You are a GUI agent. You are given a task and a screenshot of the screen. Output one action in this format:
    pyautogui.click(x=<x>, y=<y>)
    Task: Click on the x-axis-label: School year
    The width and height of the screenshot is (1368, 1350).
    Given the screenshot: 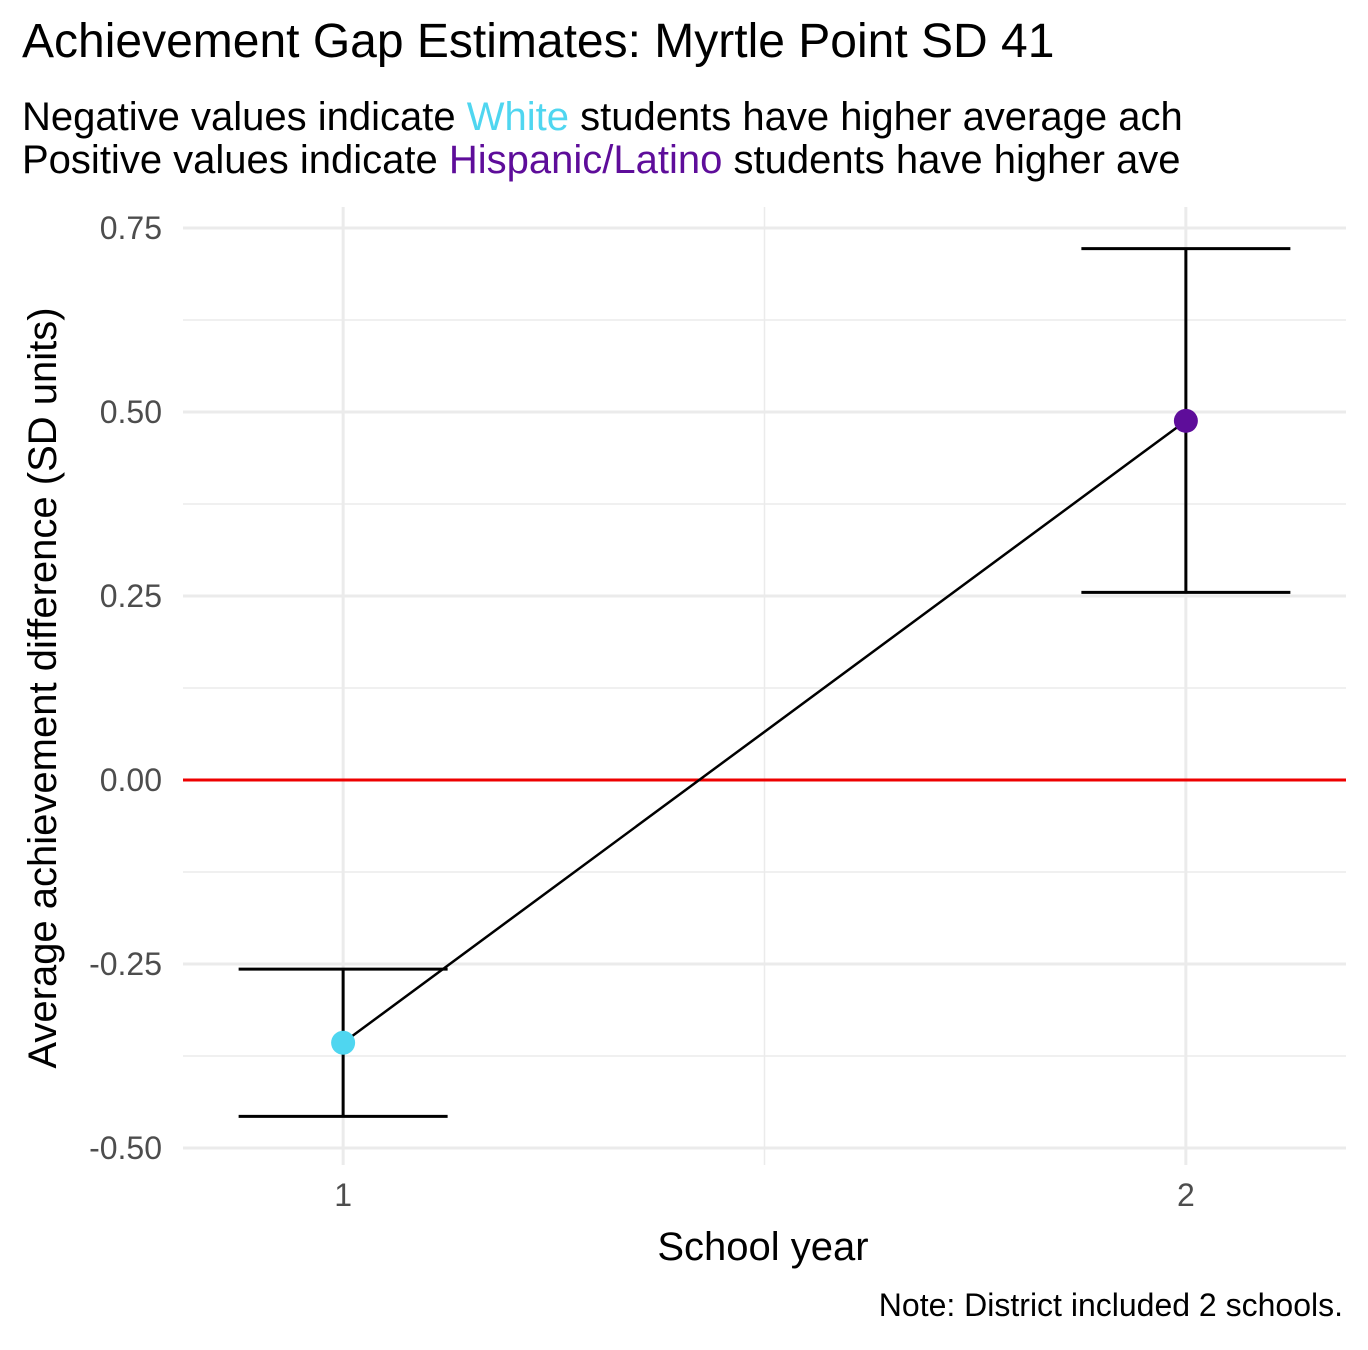 What is the action you would take?
    pyautogui.click(x=762, y=1247)
    